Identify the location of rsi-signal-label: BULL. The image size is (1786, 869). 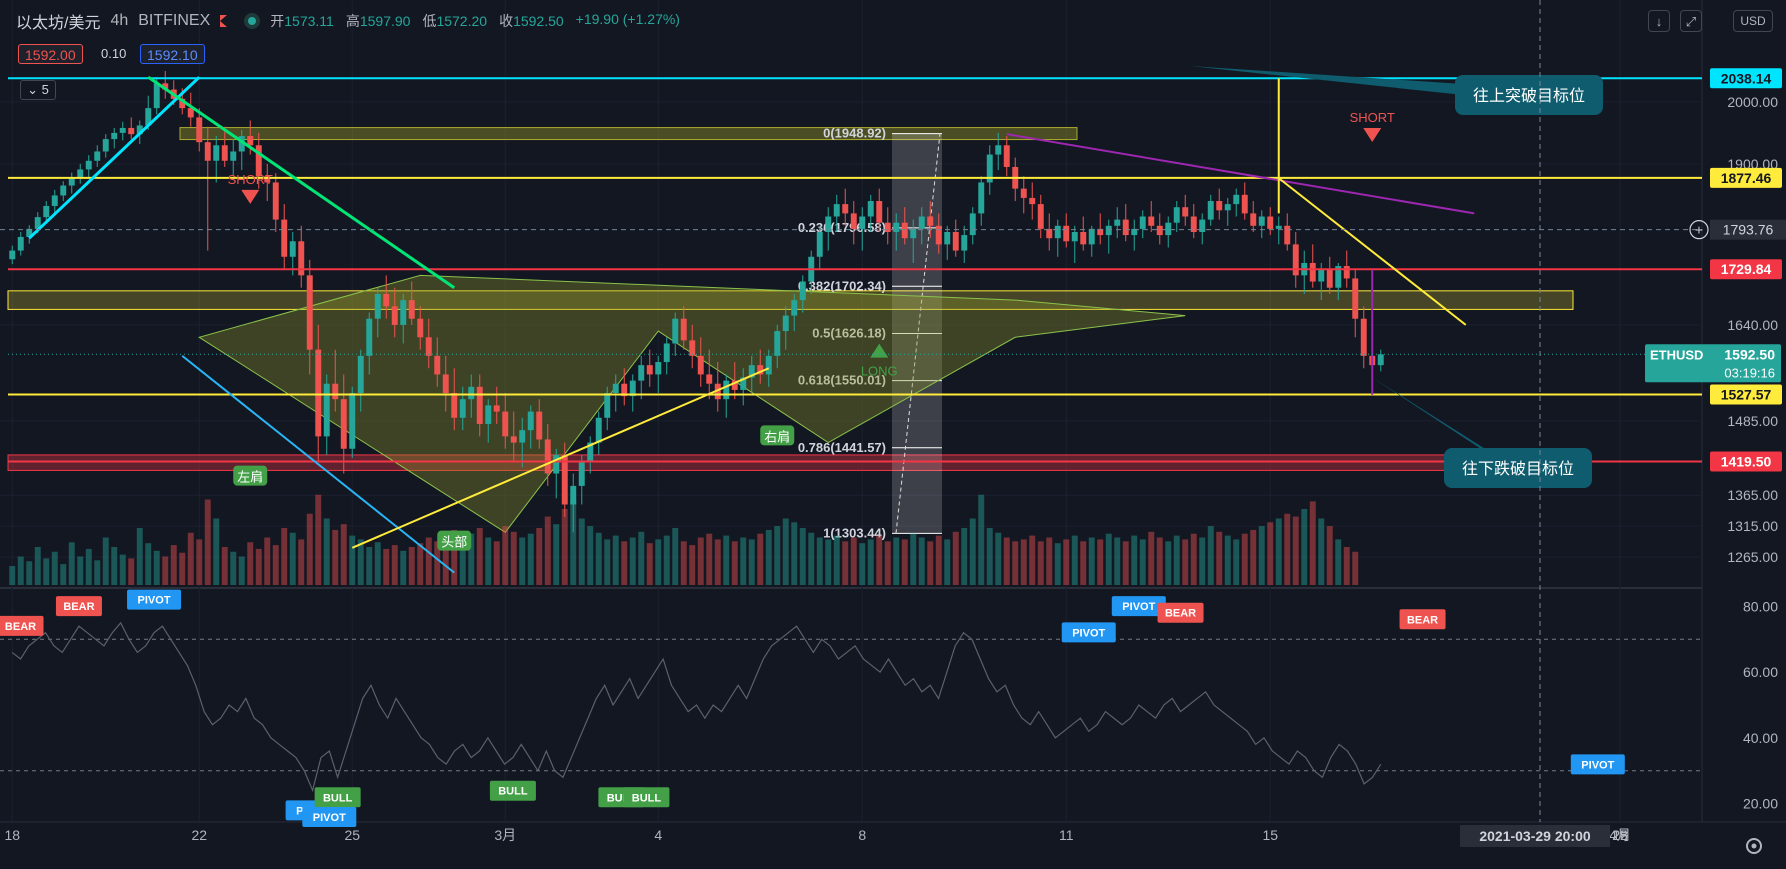
(513, 792).